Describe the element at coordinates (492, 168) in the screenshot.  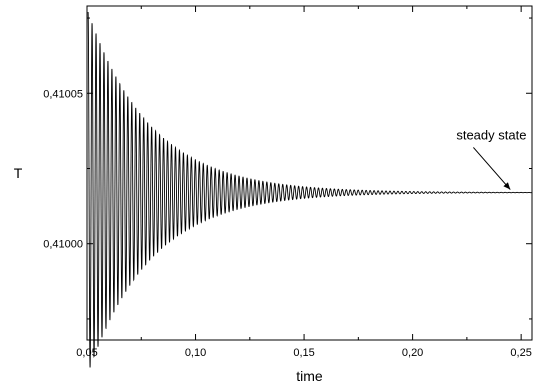
I see `steady-state-arrow` at that location.